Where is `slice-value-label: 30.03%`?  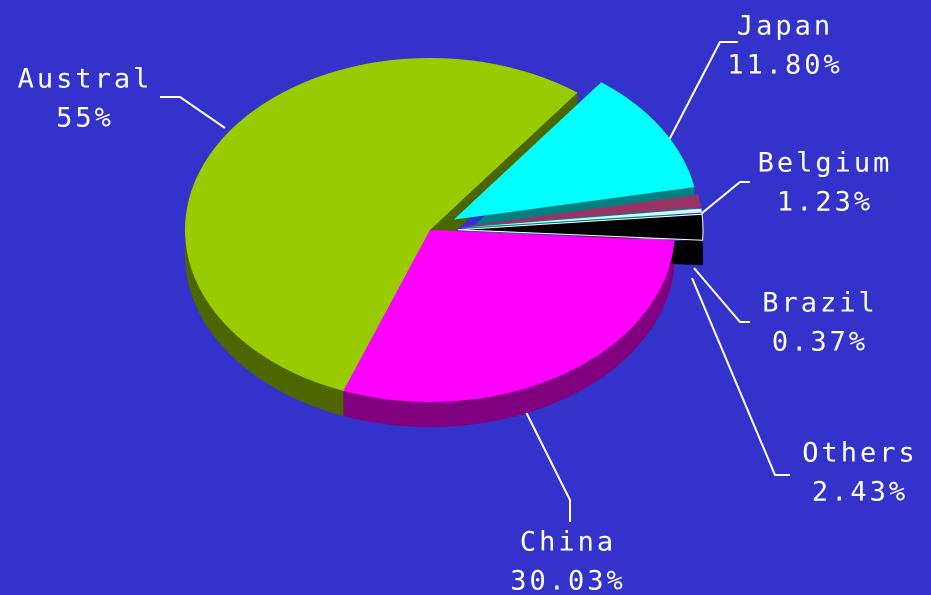 slice-value-label: 30.03% is located at coordinates (568, 580).